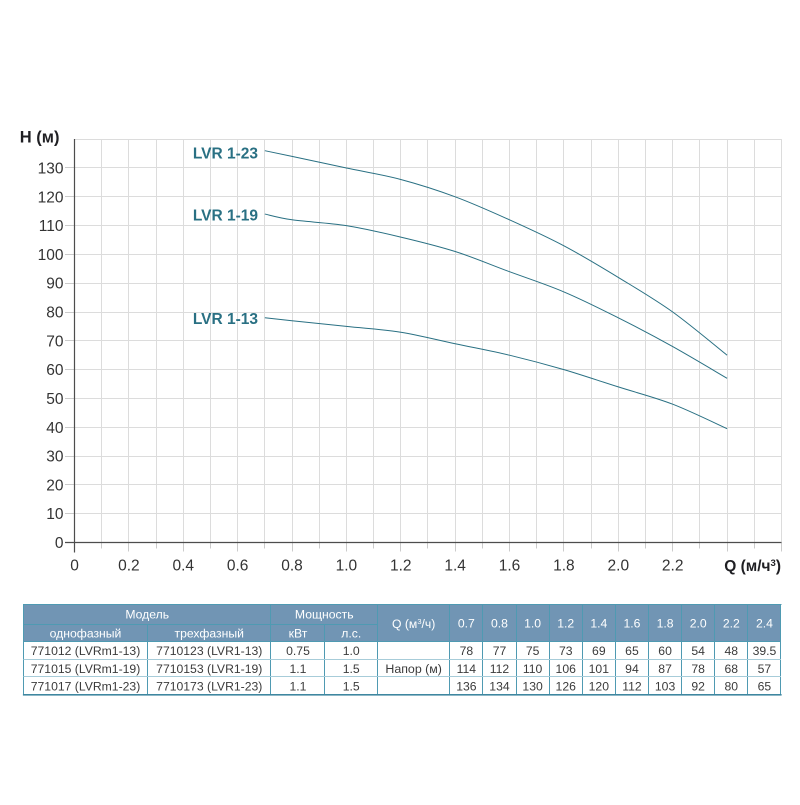 The height and width of the screenshot is (805, 800). What do you see at coordinates (566, 651) in the screenshot?
I see `svg-text: 73` at bounding box center [566, 651].